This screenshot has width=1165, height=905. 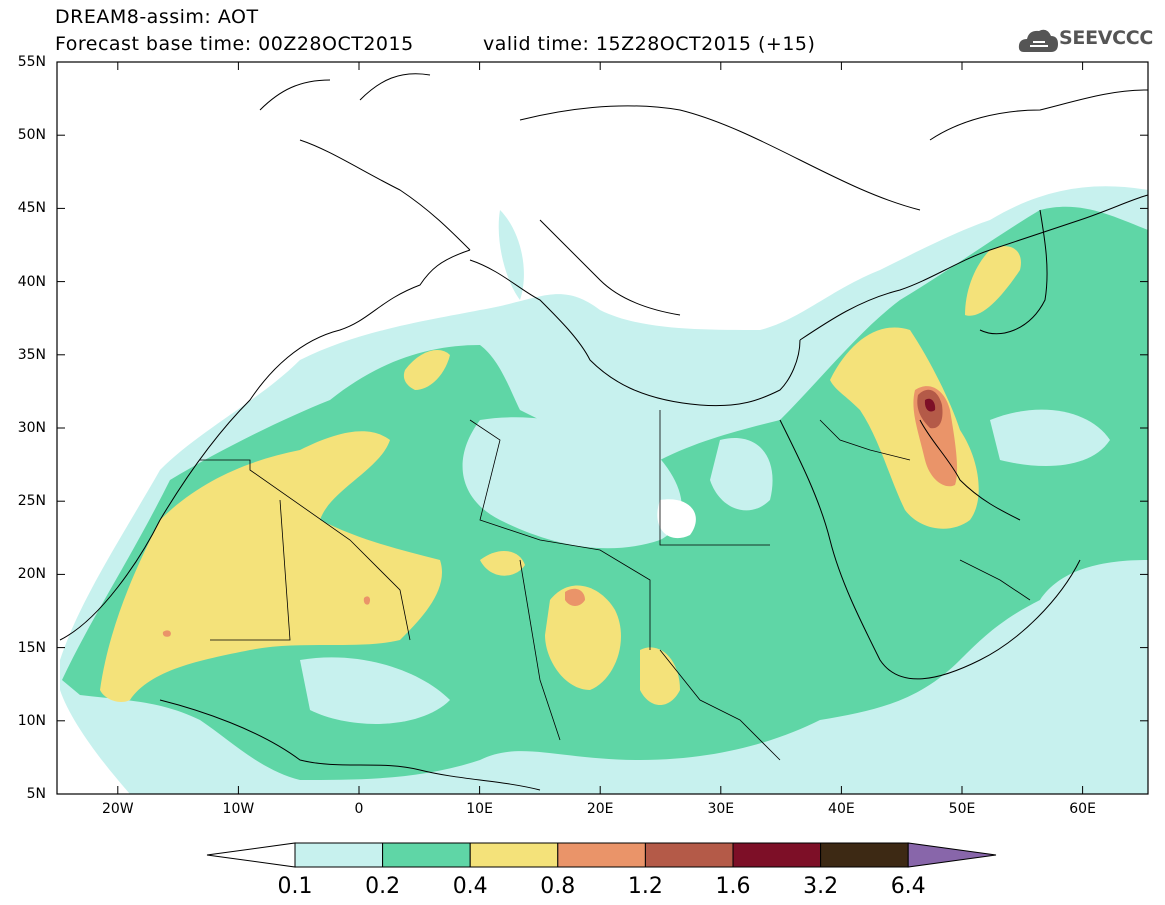 I want to click on lon-label: 40E, so click(x=841, y=809).